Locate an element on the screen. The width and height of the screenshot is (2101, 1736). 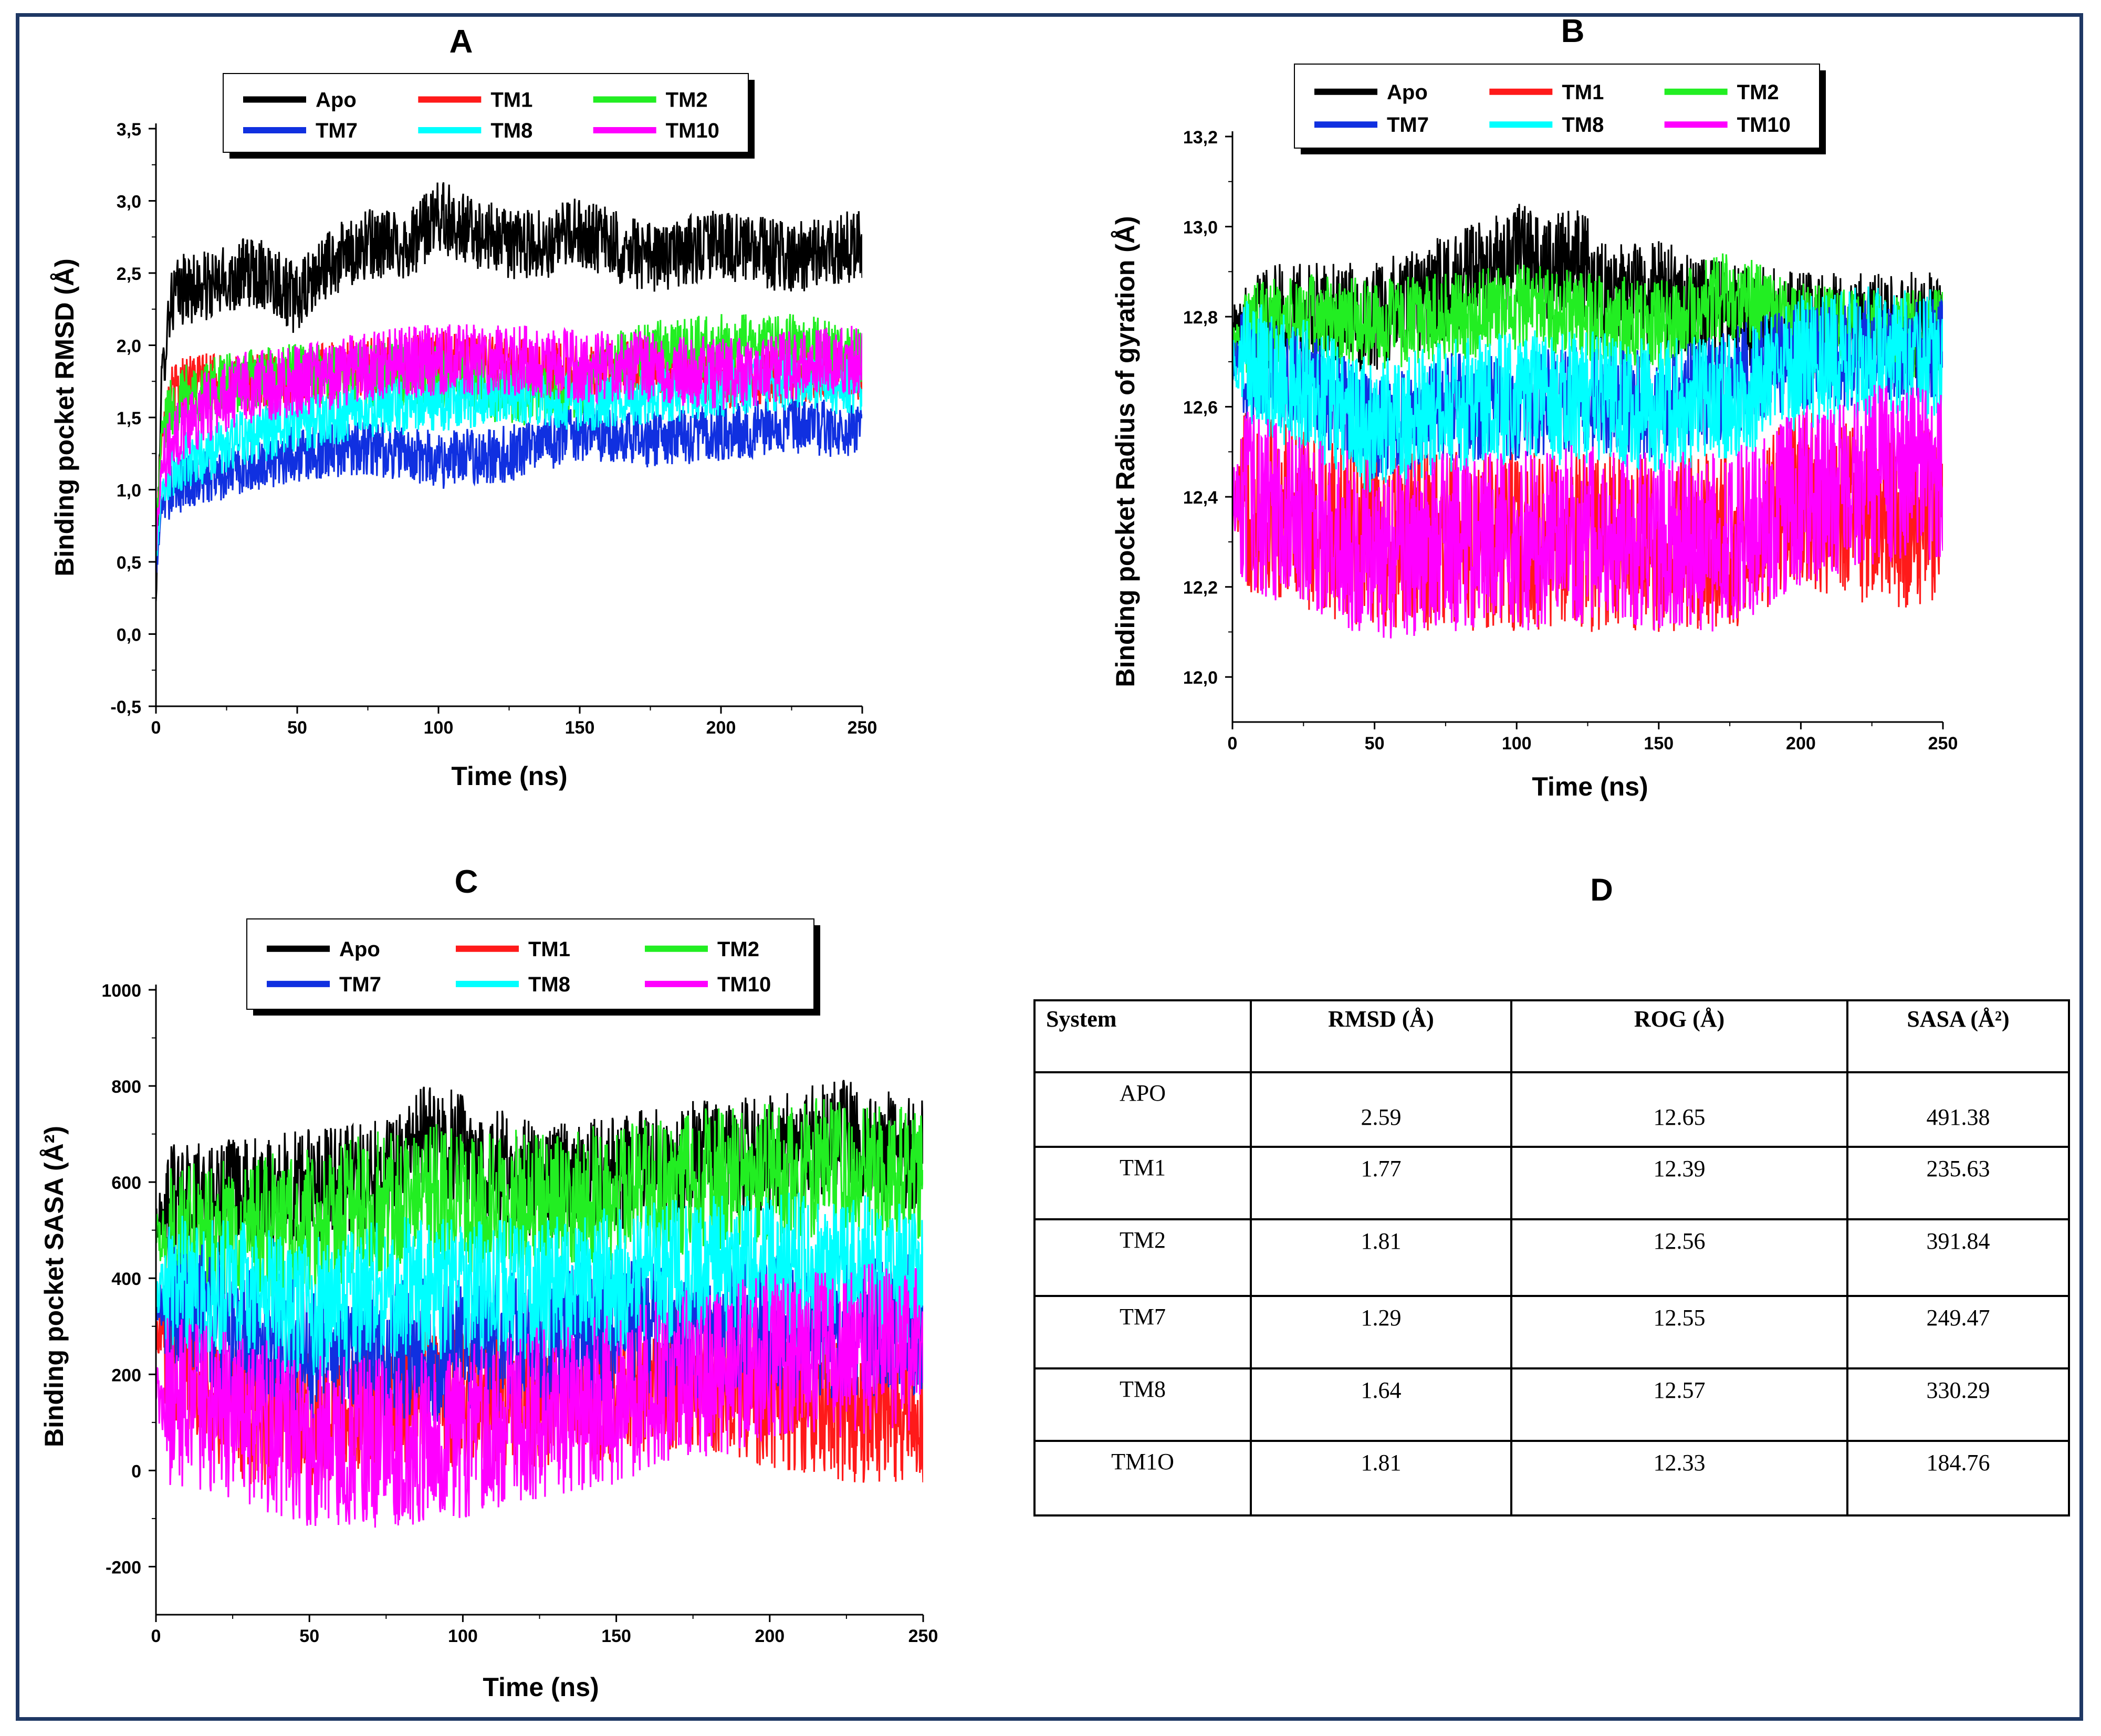
table-row: APO 2.59 12.65 491.38 is located at coordinates (1551, 1109).